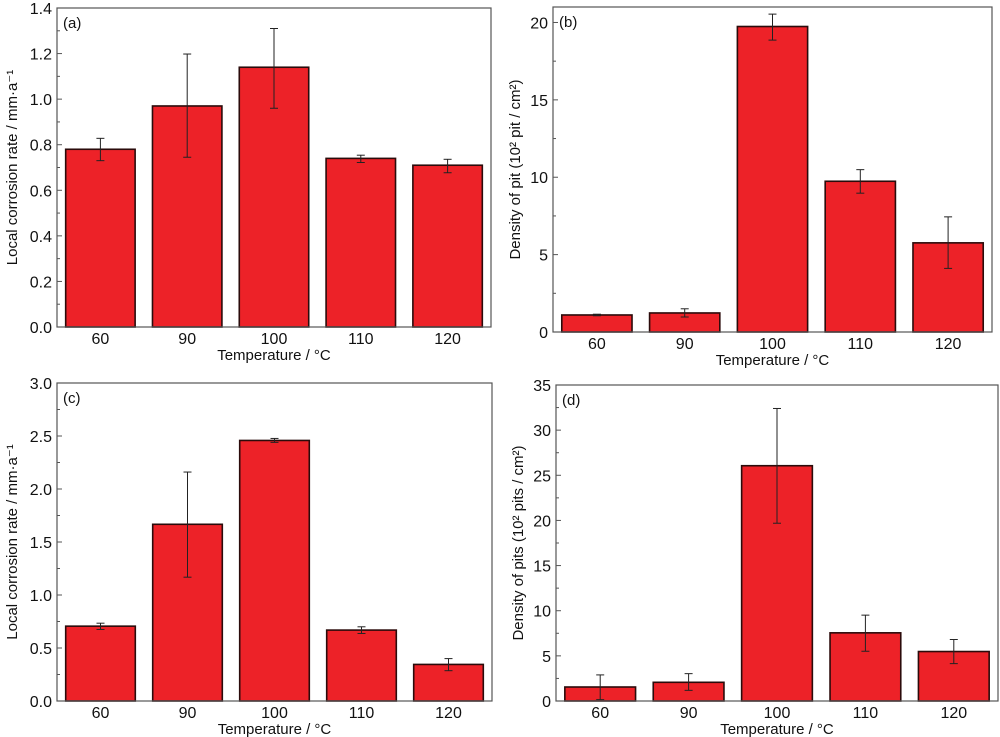  Describe the element at coordinates (41, 384) in the screenshot. I see `y-tick-label: 3.0` at that location.